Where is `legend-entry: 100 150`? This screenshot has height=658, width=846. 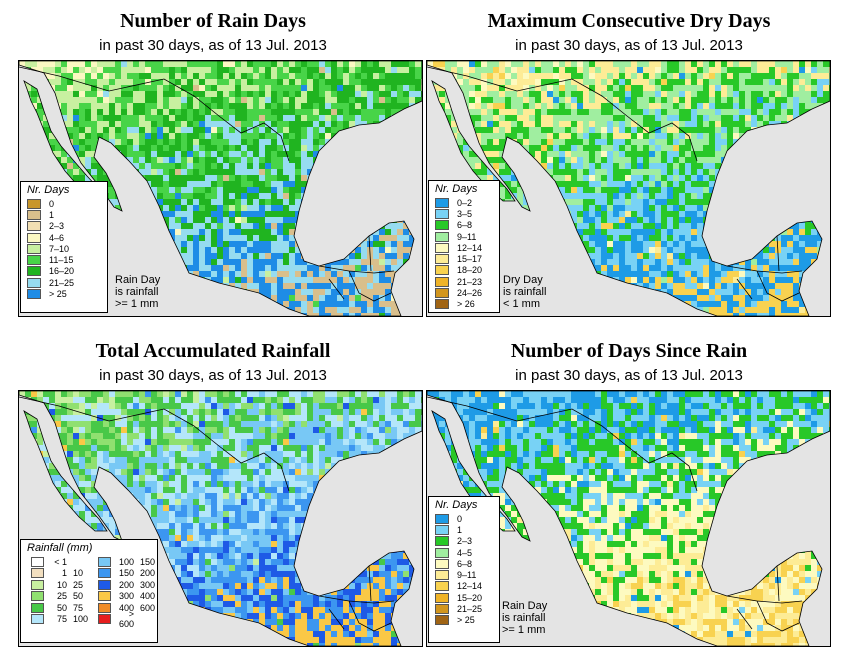
legend-entry: 100 150 is located at coordinates (123, 562).